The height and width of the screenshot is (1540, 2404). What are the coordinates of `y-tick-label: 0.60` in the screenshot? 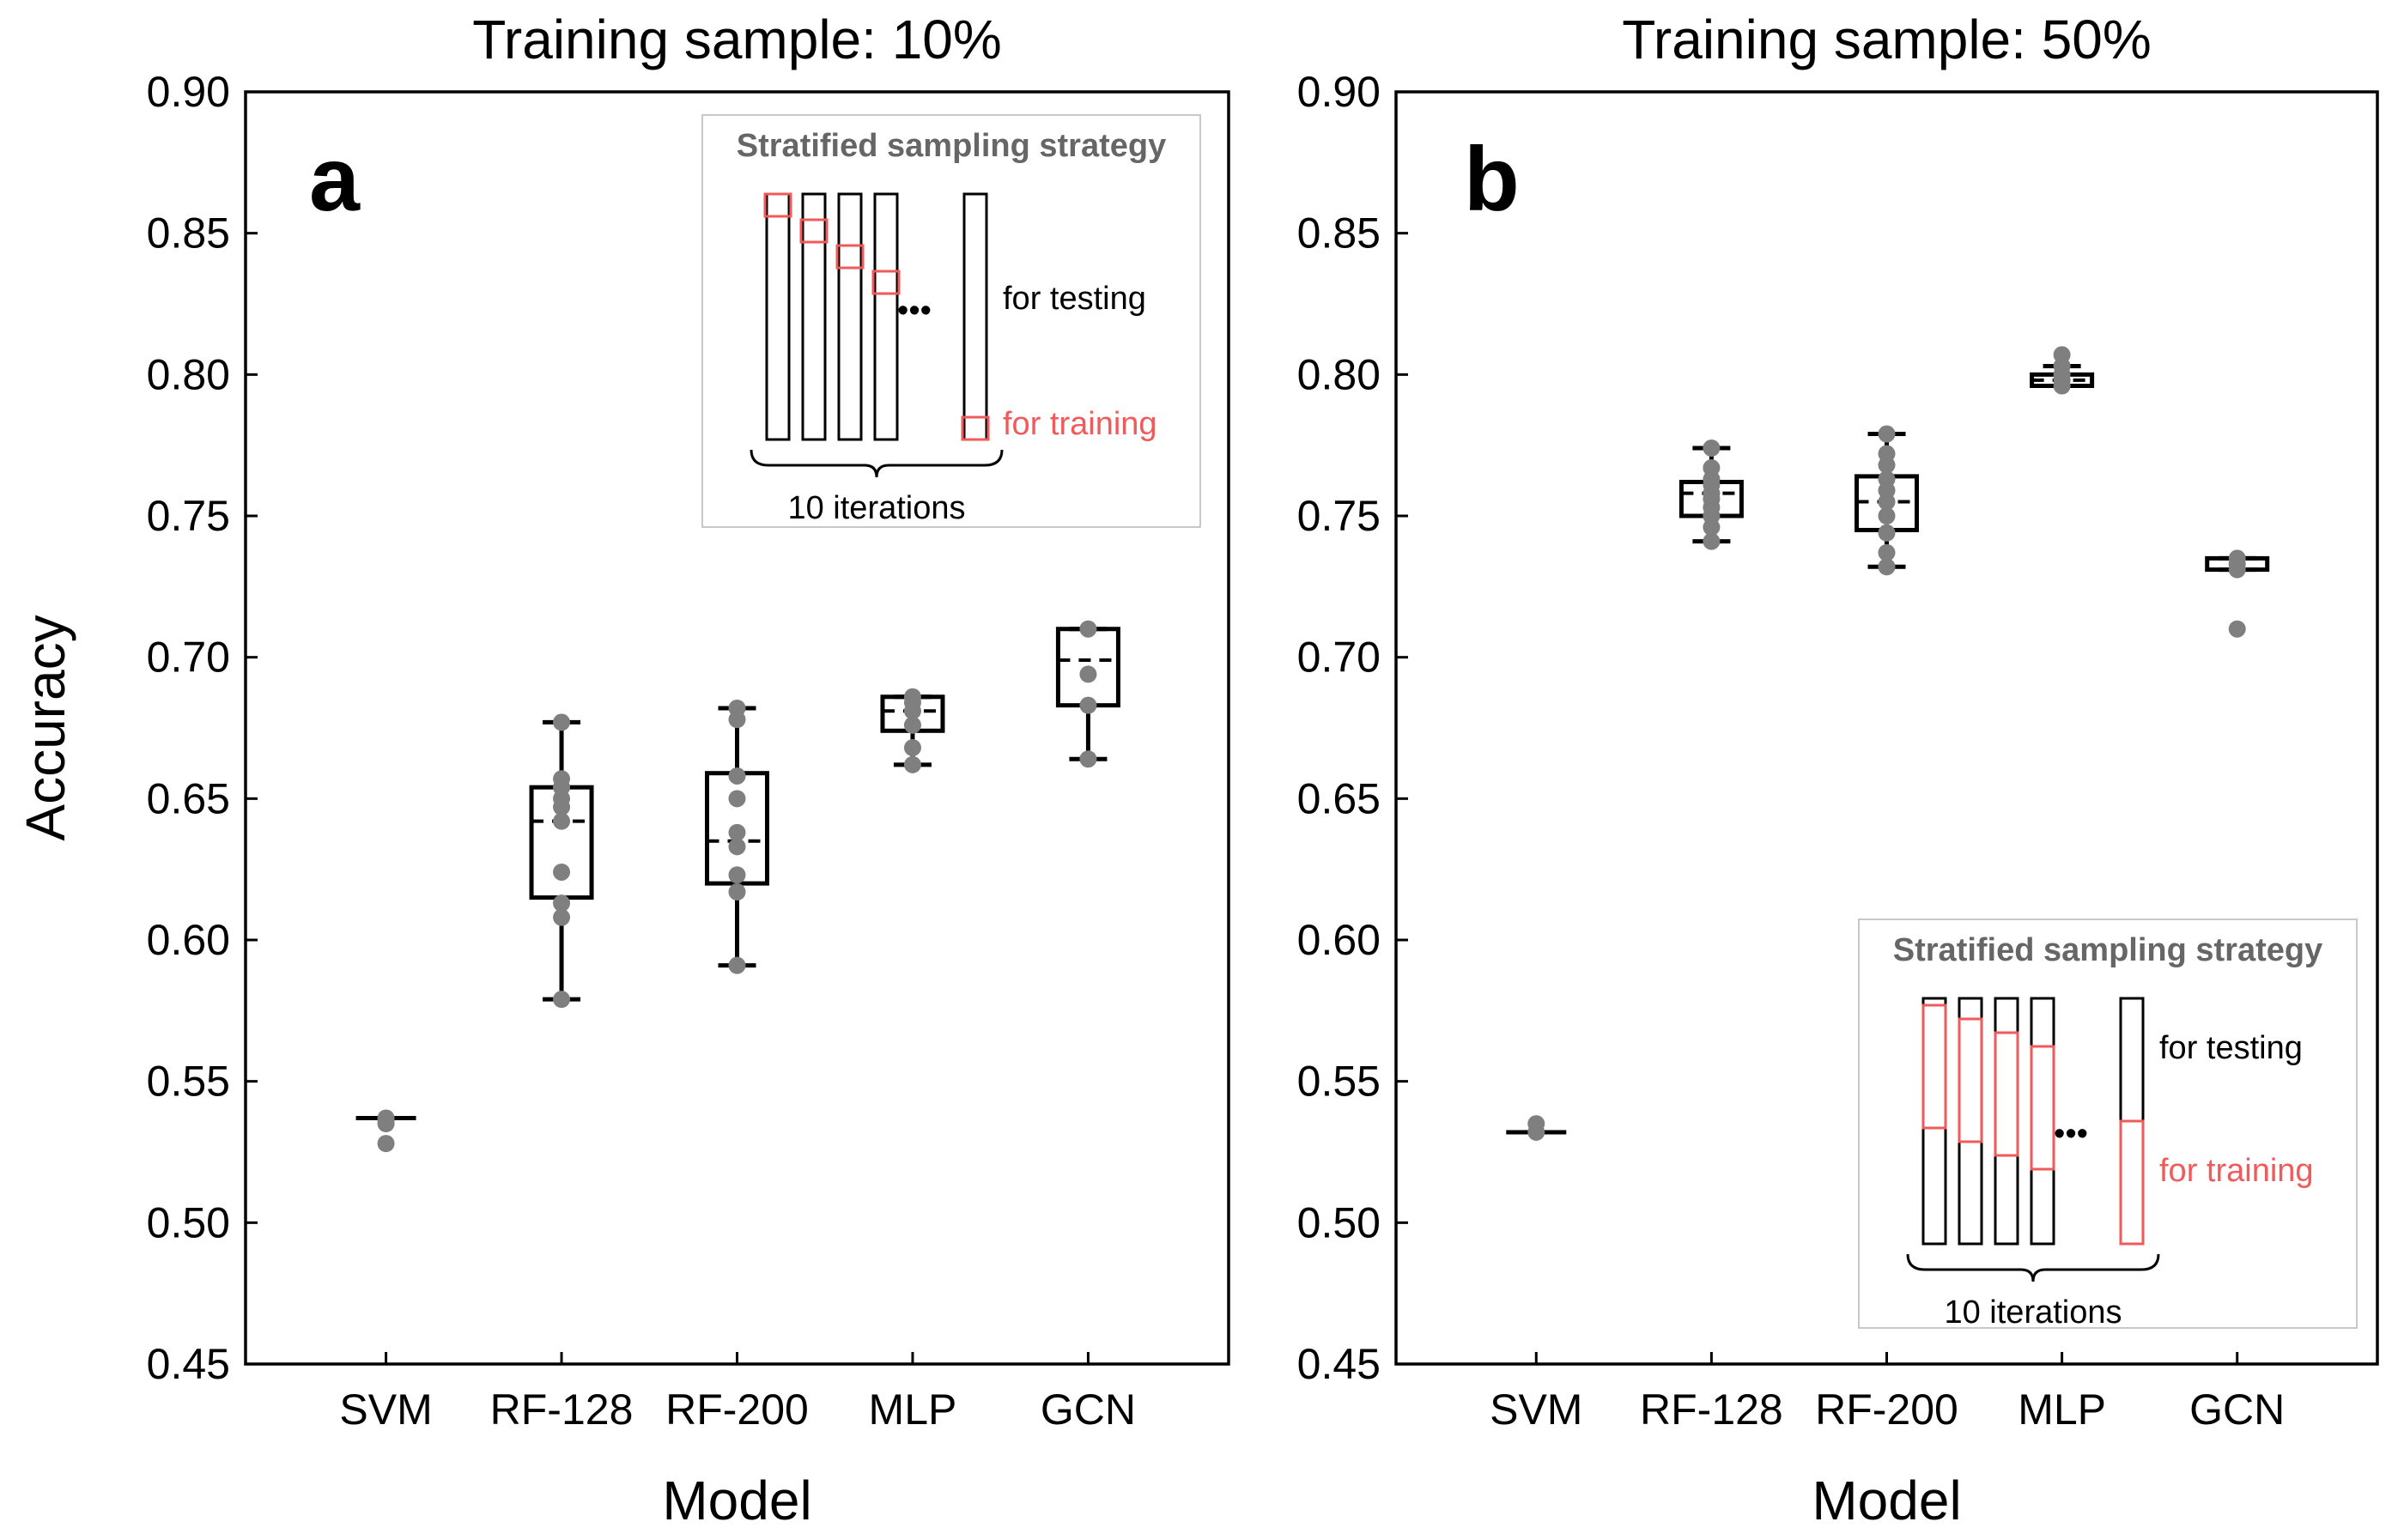 It's located at (1339, 940).